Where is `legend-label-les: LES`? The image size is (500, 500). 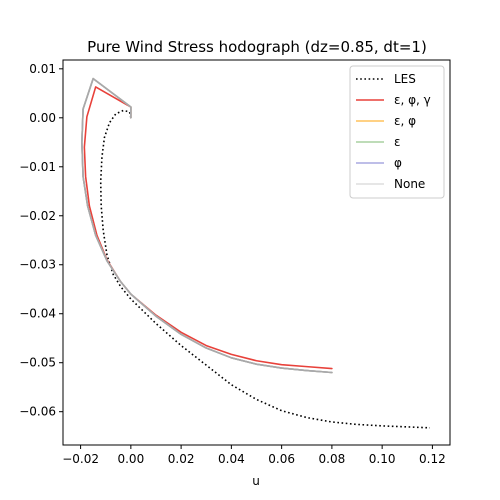
legend-label-les: LES is located at coordinates (405, 79).